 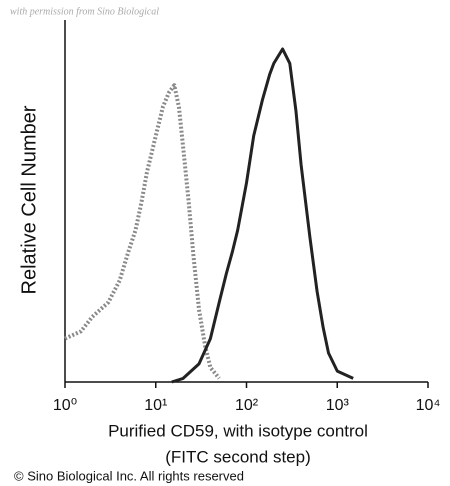 What do you see at coordinates (238, 430) in the screenshot?
I see `x-axis-label: Purified CD59, with isotype control` at bounding box center [238, 430].